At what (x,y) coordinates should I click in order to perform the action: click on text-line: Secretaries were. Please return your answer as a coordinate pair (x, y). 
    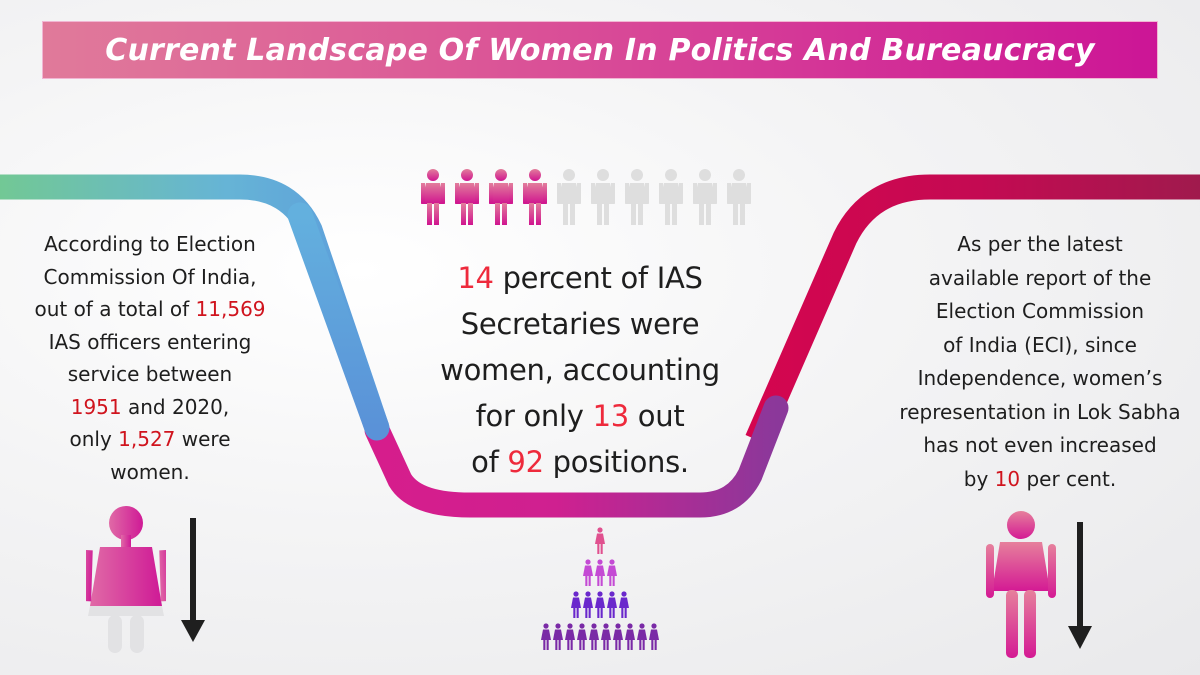
    Looking at the image, I should click on (580, 324).